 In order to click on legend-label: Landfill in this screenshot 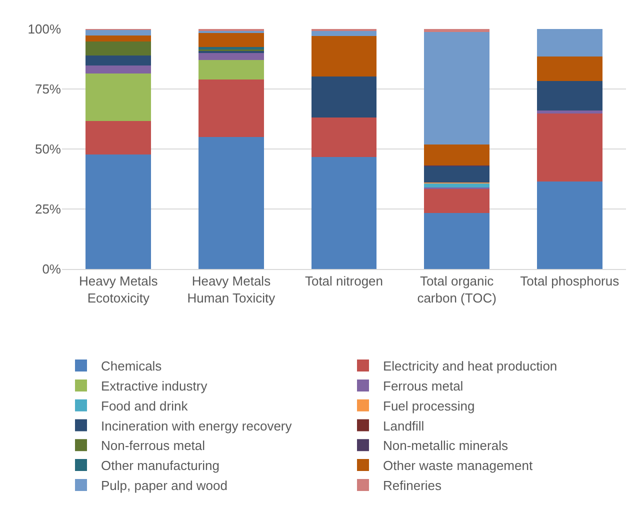, I will do `click(403, 426)`.